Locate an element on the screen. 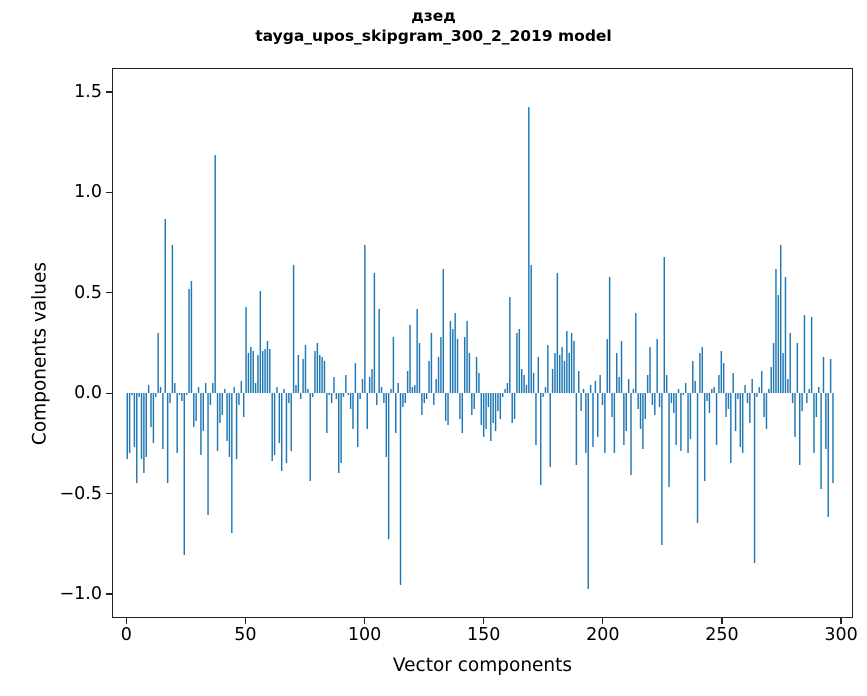 This screenshot has width=867, height=696. chart-title-line-1: дзед is located at coordinates (433, 16).